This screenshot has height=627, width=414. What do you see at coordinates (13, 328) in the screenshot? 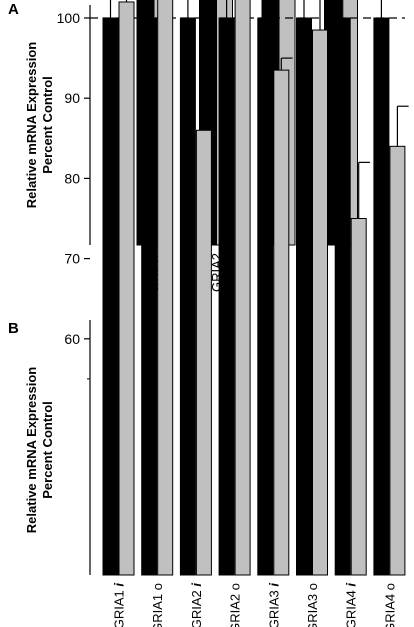
I see `panel-label: B` at bounding box center [13, 328].